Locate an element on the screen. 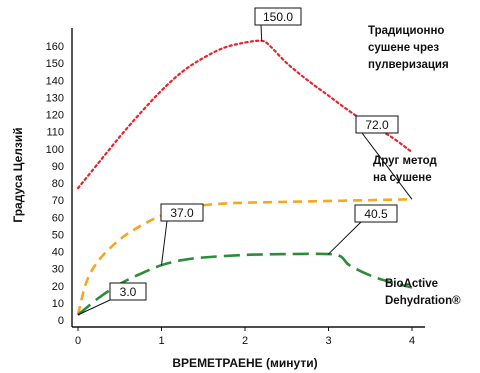 The image size is (480, 373). y-tick-label: 10 is located at coordinates (58, 304).